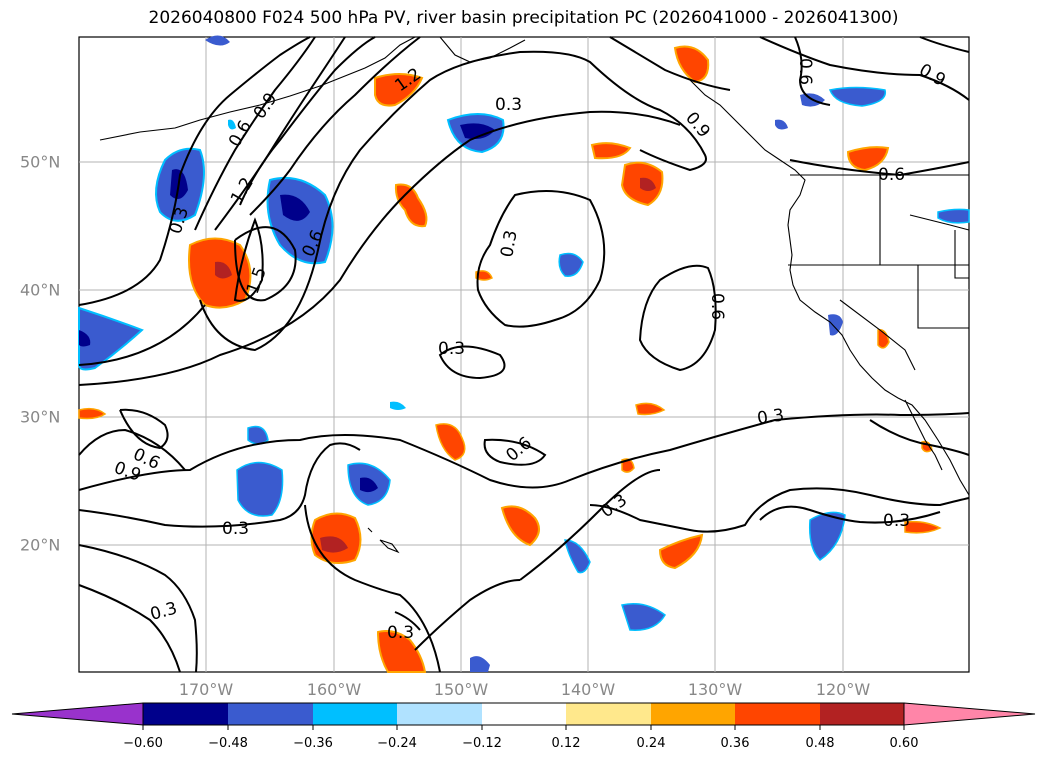 This screenshot has width=1047, height=765. What do you see at coordinates (313, 743) in the screenshot?
I see `colorbar-tick-label: −0.36` at bounding box center [313, 743].